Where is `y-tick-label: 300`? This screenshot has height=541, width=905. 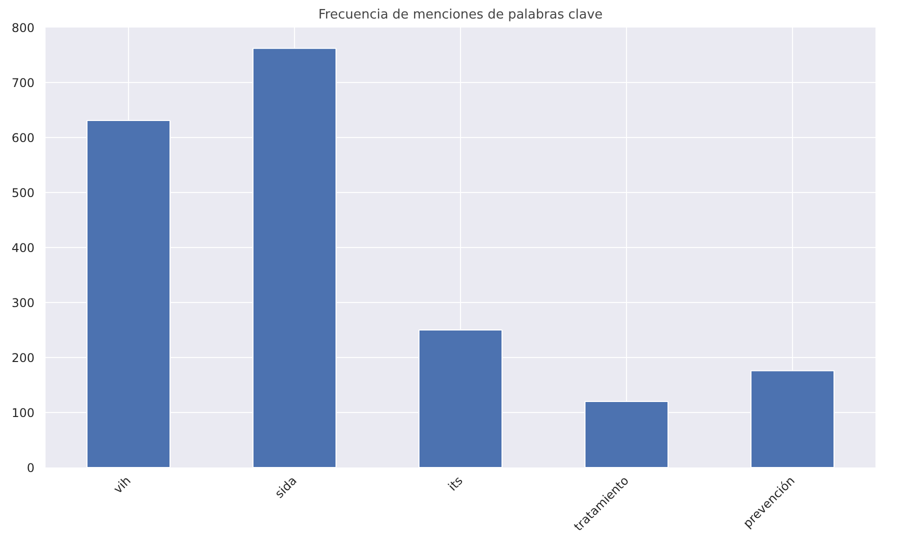
y-tick-label: 300 is located at coordinates (23, 303).